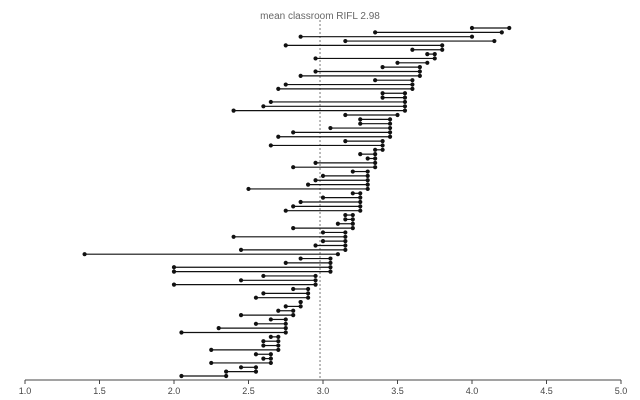 This screenshot has width=640, height=400. I want to click on mean-reference-label: mean classroom RIFL 2.98, so click(320, 16).